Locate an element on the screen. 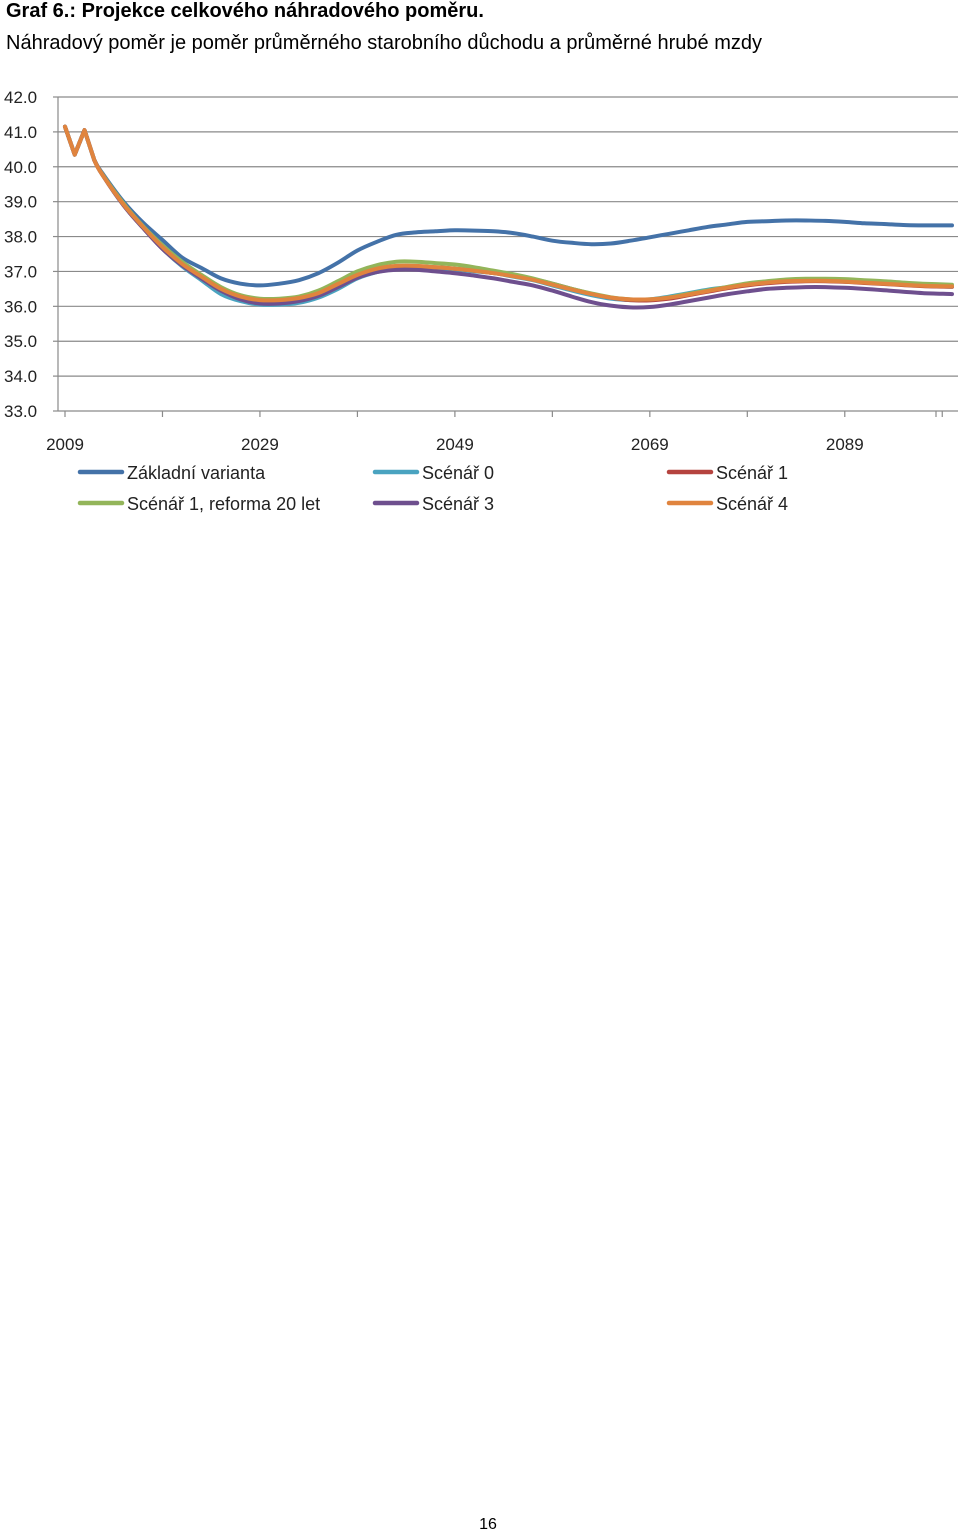 The width and height of the screenshot is (960, 1534). x-tick-label: 2049 is located at coordinates (455, 444).